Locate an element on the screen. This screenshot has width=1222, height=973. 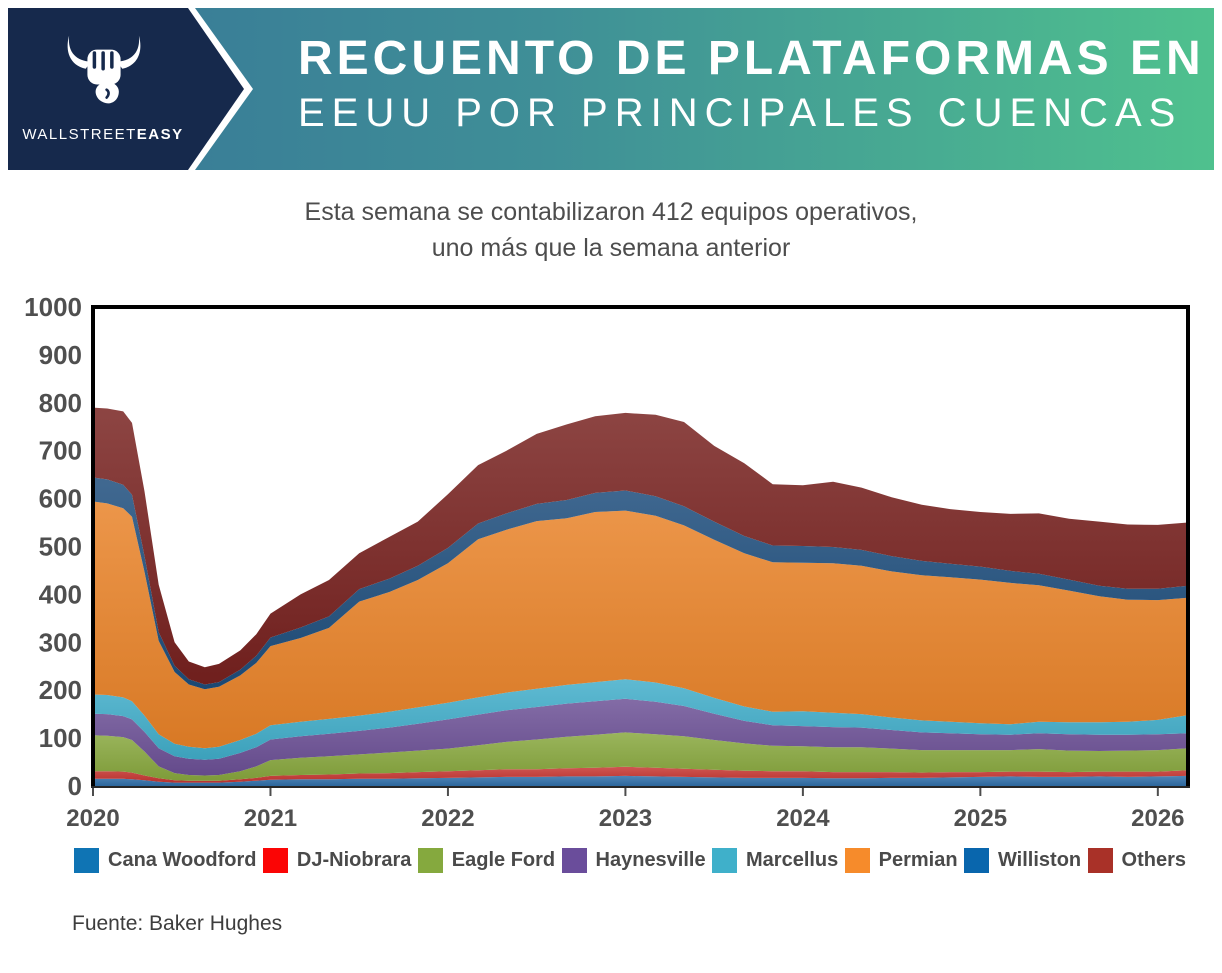
area-cana-woodford is located at coordinates (640, 780).